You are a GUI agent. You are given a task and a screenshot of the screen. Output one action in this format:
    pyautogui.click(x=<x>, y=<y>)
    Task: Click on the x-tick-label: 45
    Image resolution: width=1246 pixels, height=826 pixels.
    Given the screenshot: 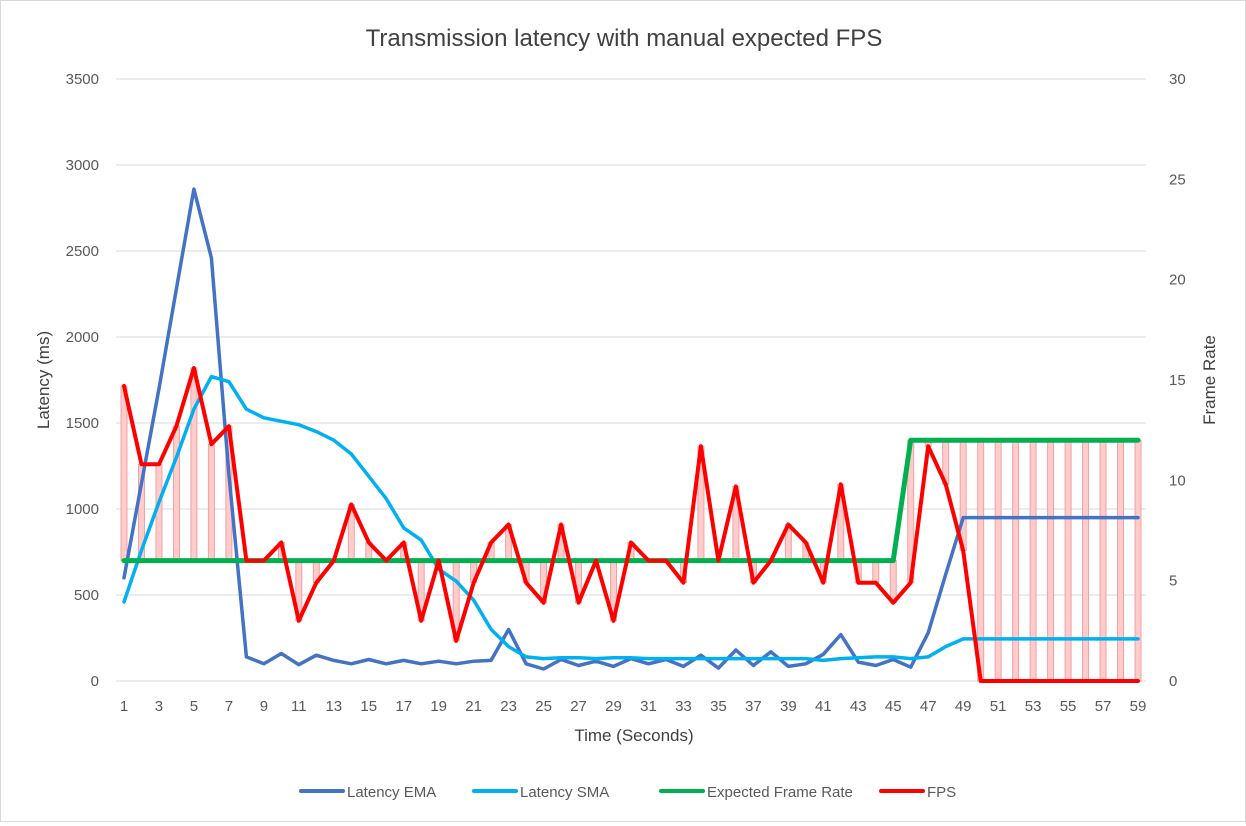 What is the action you would take?
    pyautogui.click(x=893, y=706)
    